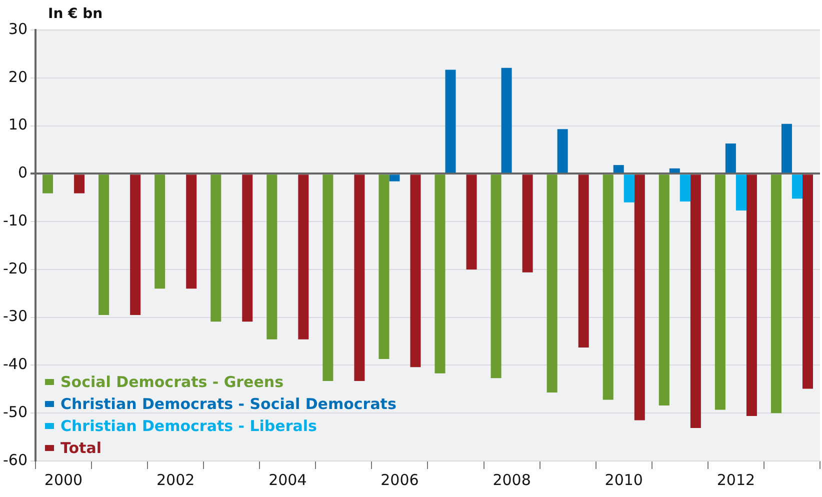  I want to click on y-tick-label: -50, so click(15, 412).